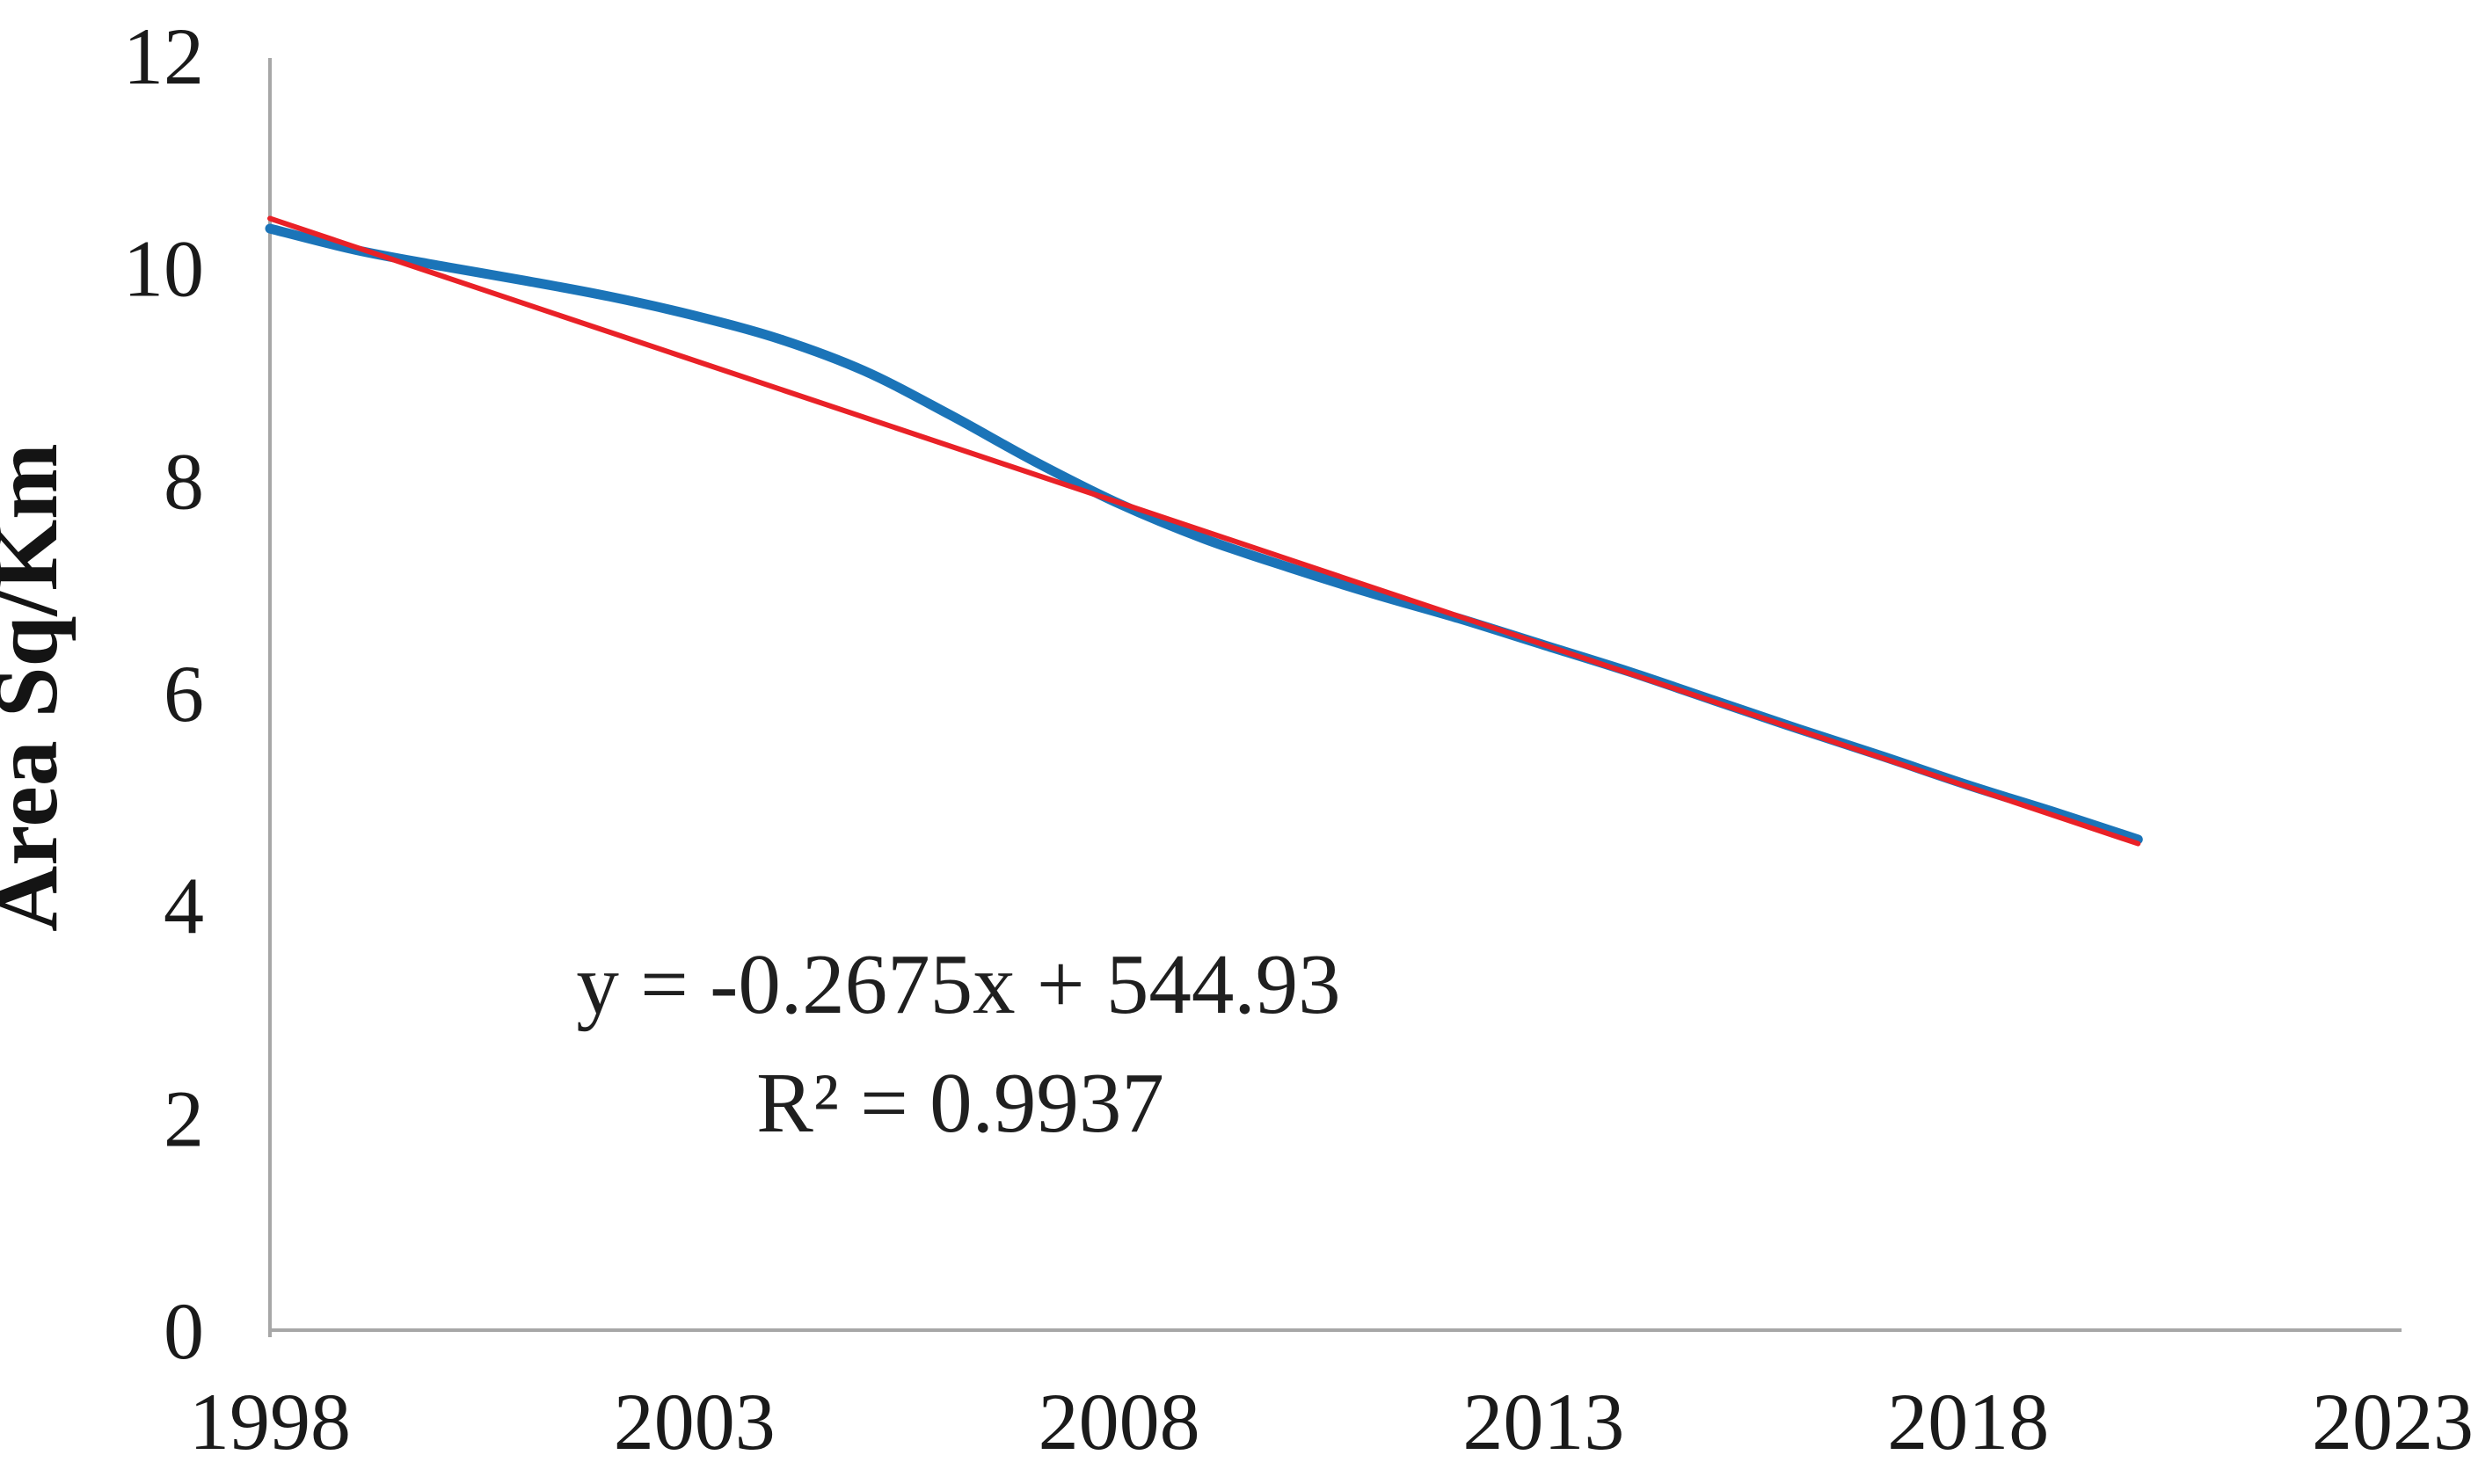 This screenshot has height=1484, width=2471. Describe the element at coordinates (163, 56) in the screenshot. I see `y-tick-label: 12` at that location.